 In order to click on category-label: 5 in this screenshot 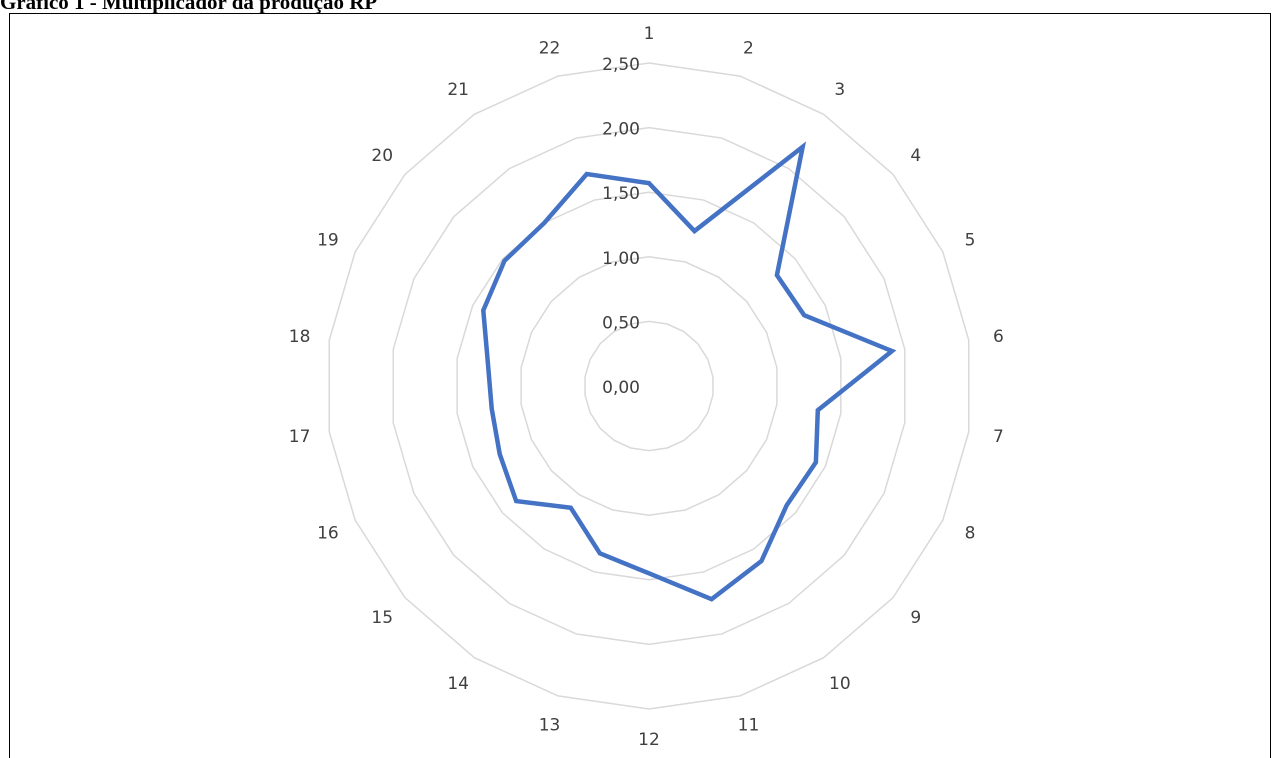, I will do `click(970, 240)`.